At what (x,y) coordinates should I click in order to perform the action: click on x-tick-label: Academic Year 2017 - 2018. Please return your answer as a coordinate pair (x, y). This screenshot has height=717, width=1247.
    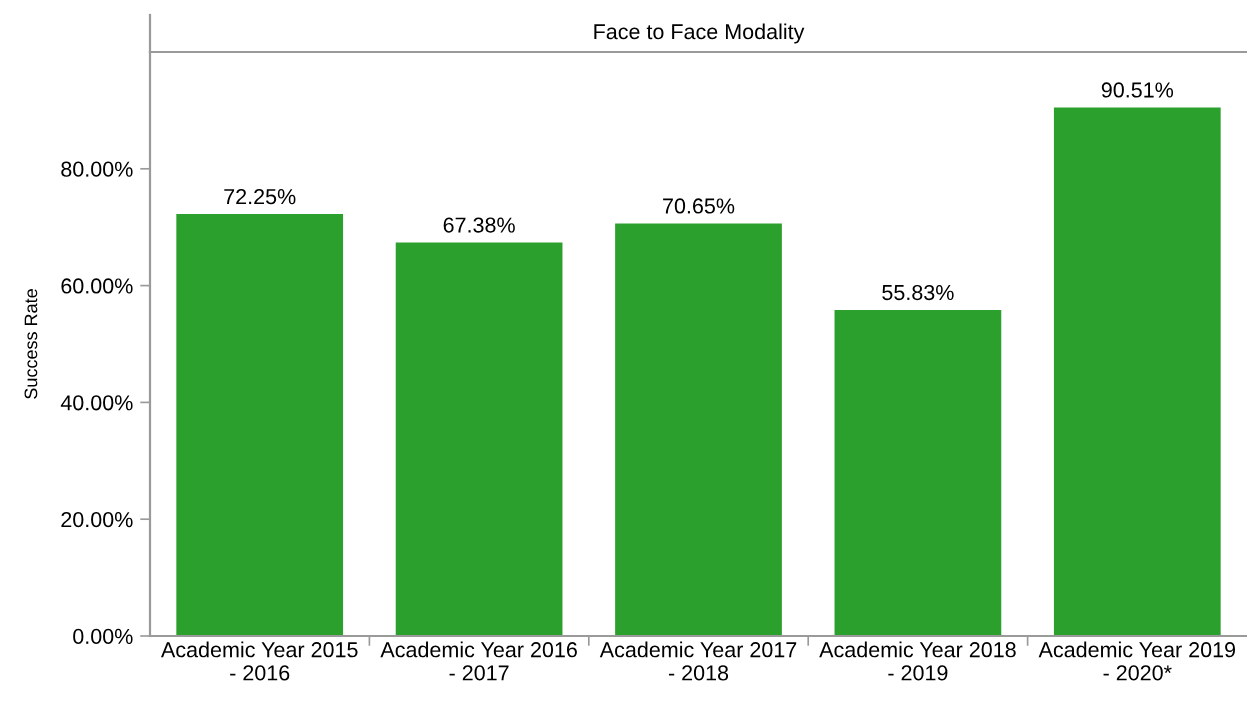
    Looking at the image, I should click on (698, 661).